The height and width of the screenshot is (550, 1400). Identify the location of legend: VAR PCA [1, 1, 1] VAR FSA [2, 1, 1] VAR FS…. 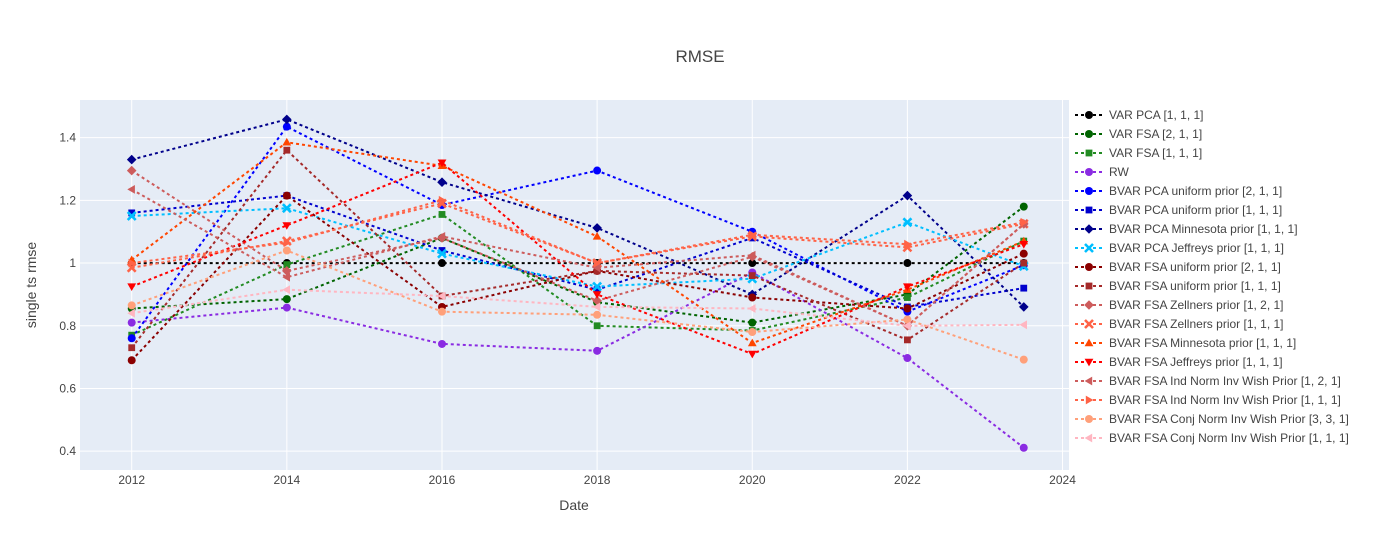
(1212, 276).